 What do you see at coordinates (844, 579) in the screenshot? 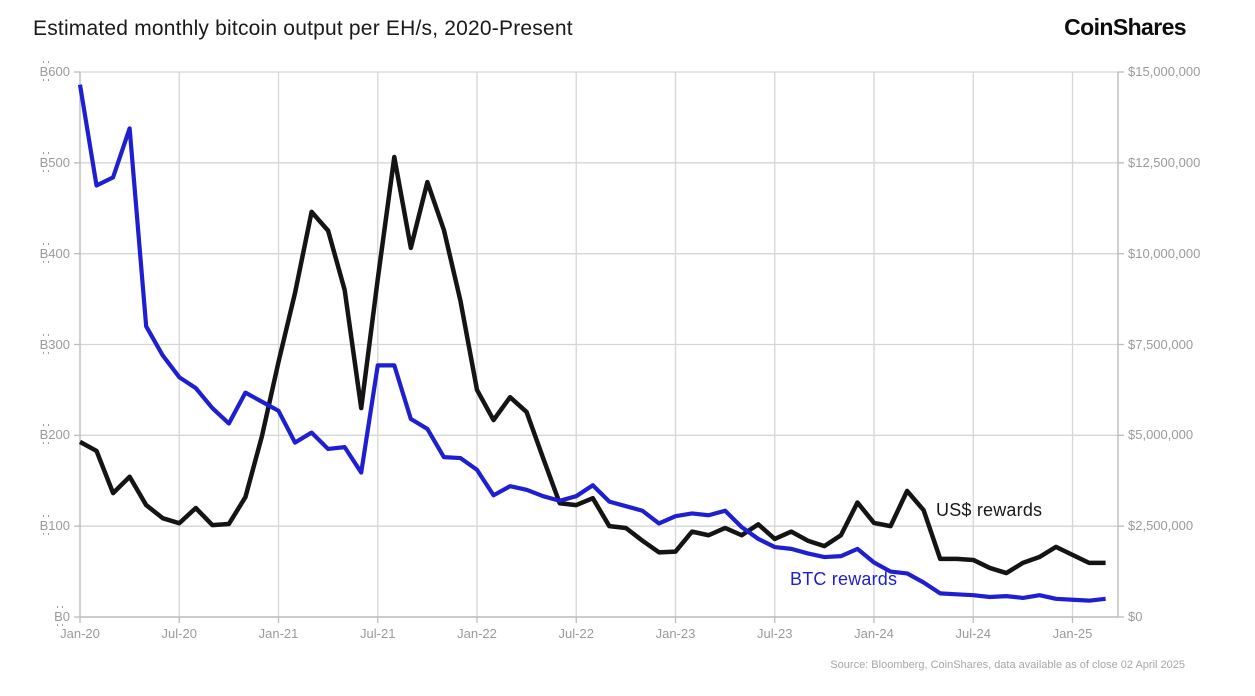
I see `series-label-btc-rewards: BTC rewards` at bounding box center [844, 579].